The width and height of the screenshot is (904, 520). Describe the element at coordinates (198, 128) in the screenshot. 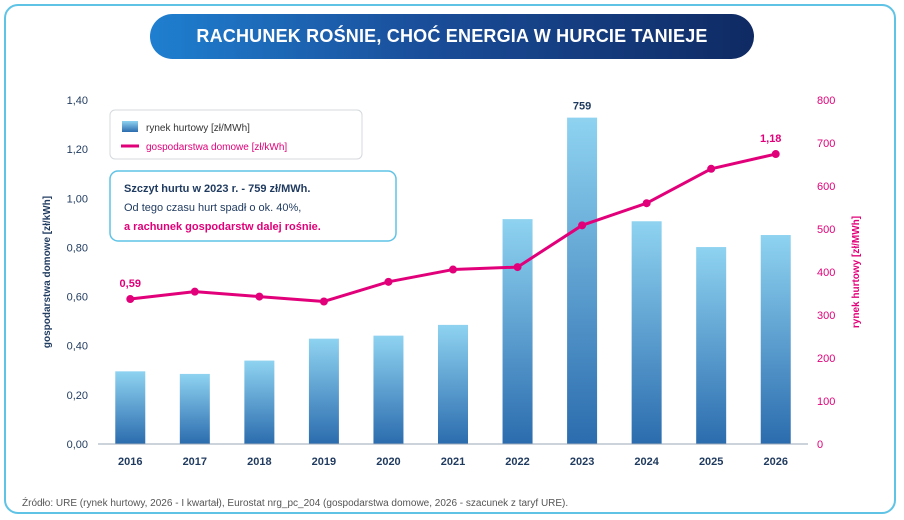

I see `legend-bar-label: rynek hurtowy [zł/MWh]` at that location.